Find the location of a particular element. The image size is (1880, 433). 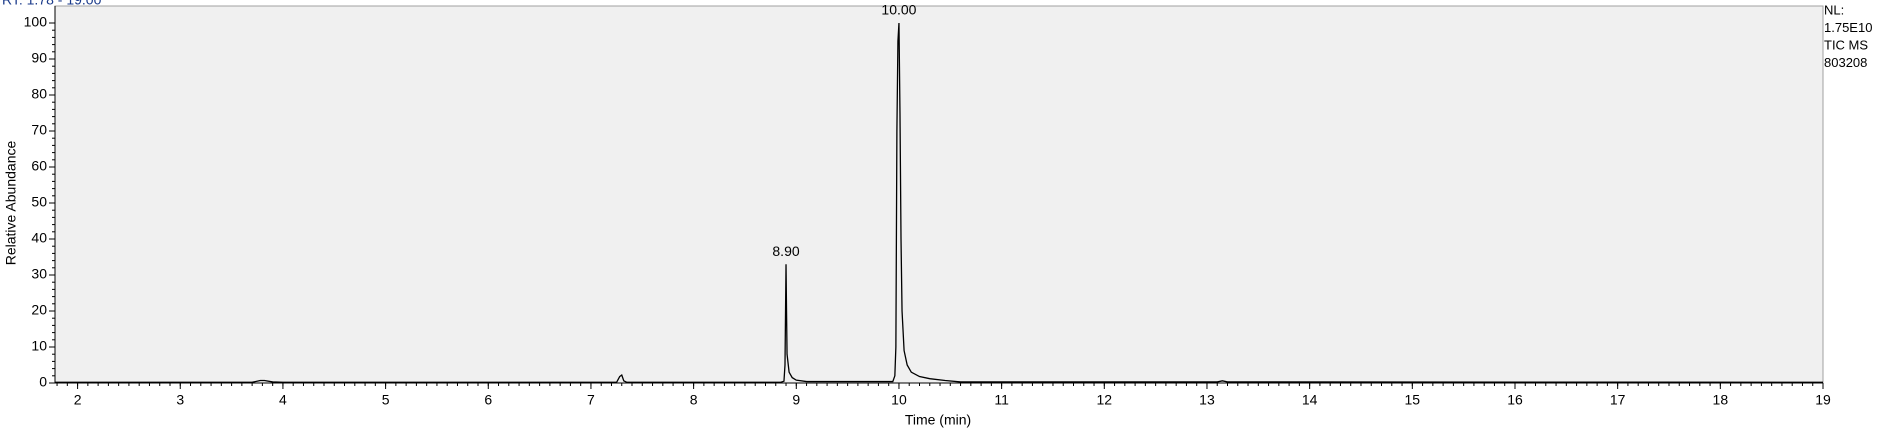

info-line: TIC MS is located at coordinates (1846, 44).